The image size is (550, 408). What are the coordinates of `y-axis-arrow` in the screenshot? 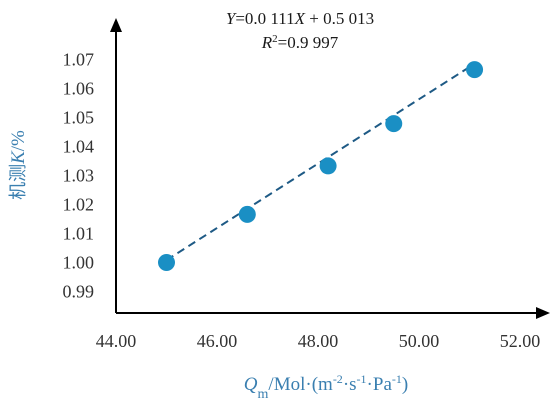 It's located at (116, 25).